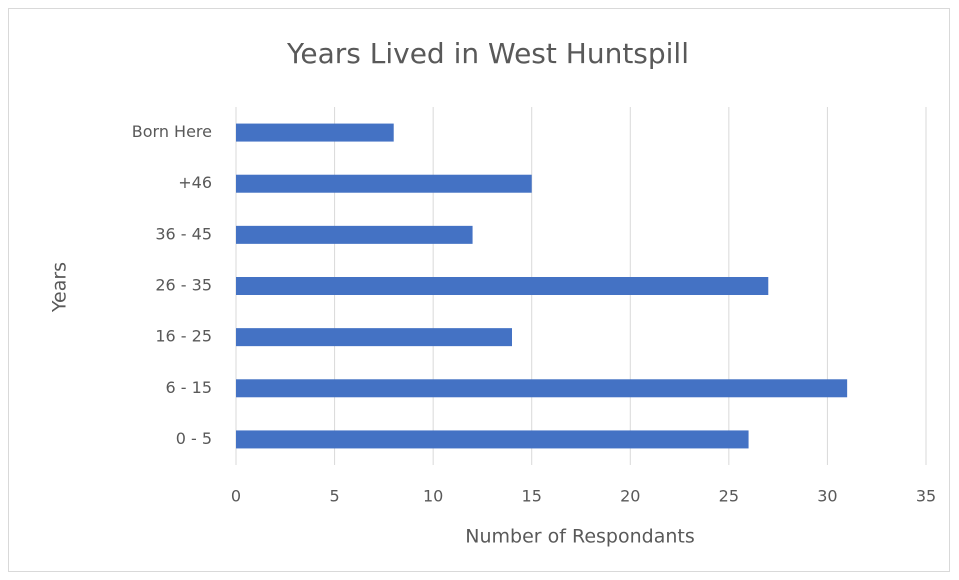 The height and width of the screenshot is (580, 959). I want to click on y-tick-label: 6 - 15, so click(189, 387).